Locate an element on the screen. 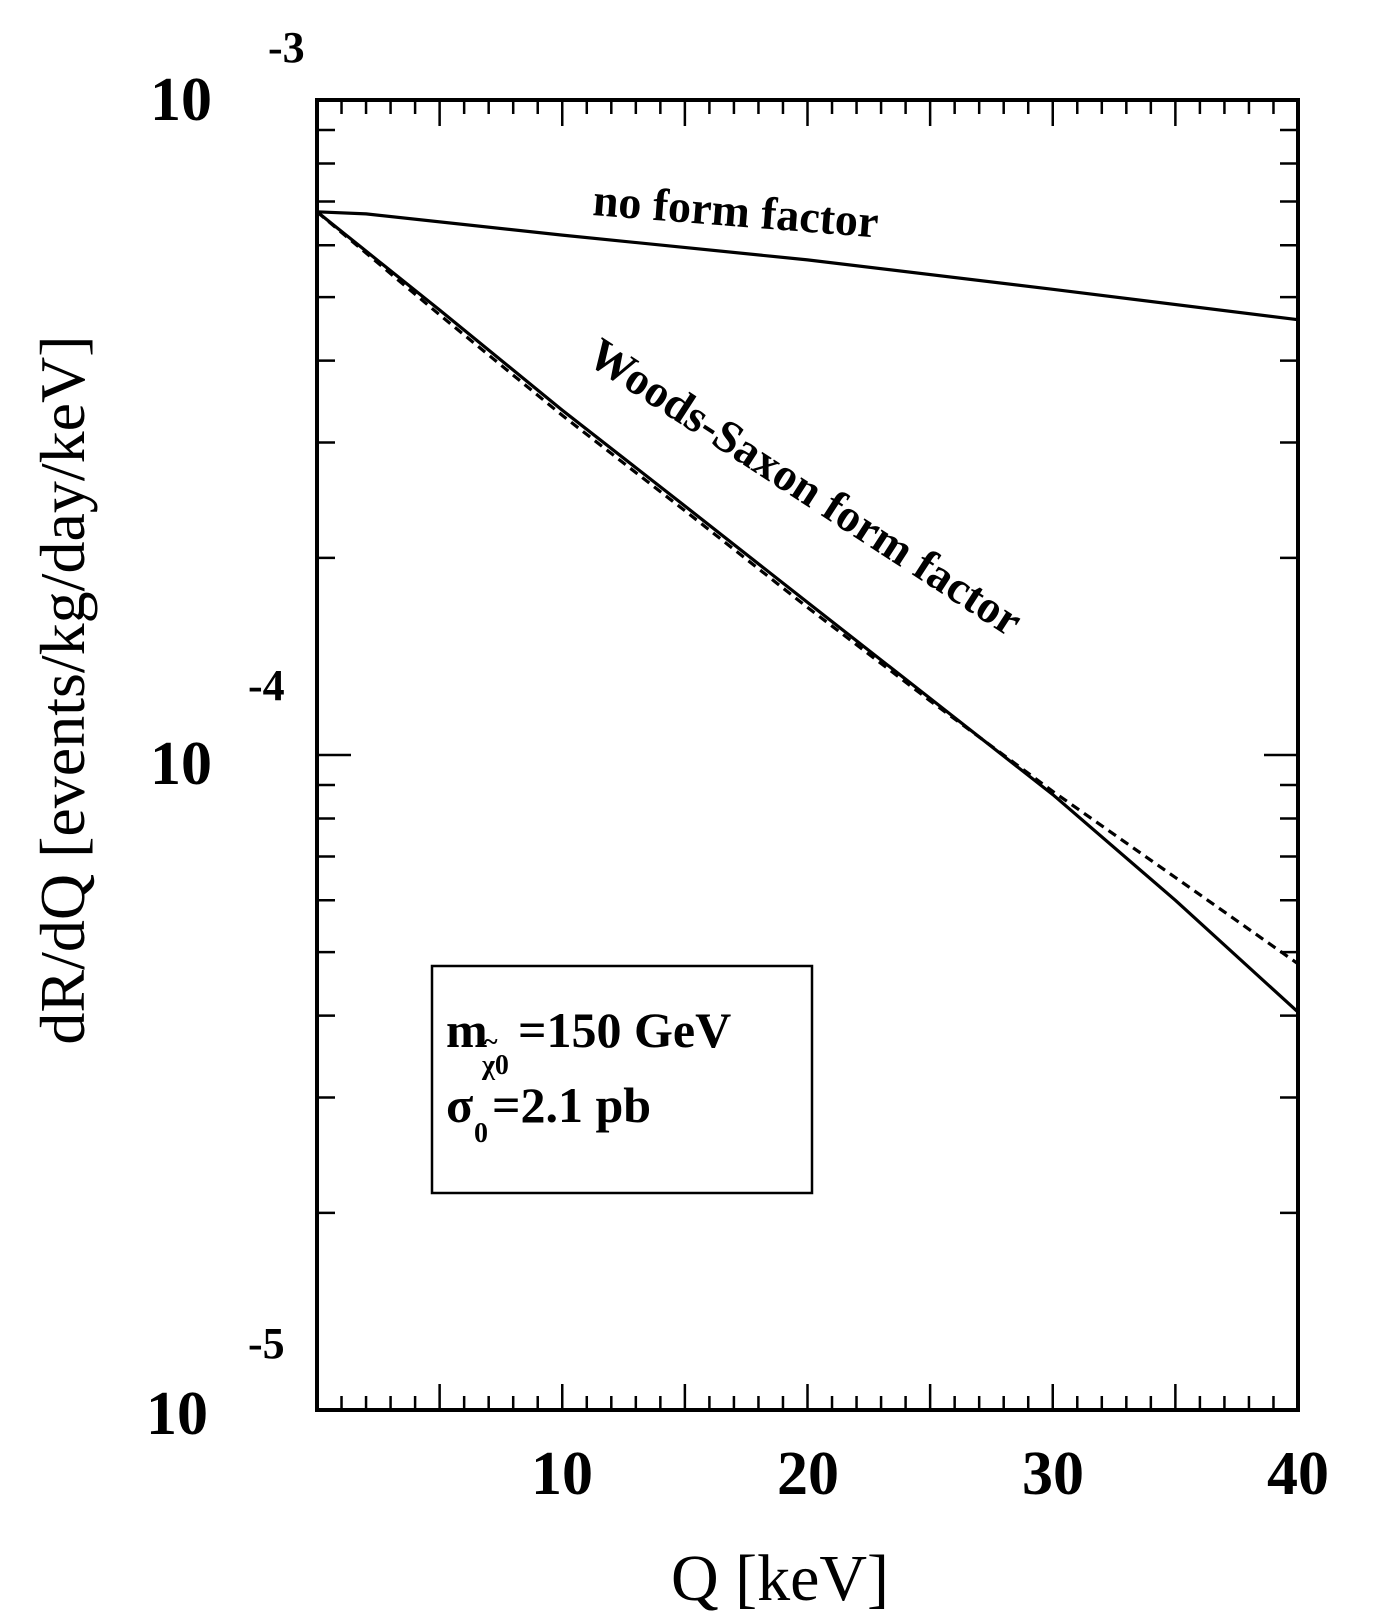 Image resolution: width=1375 pixels, height=1619 pixels. y-axis-title: dR/dQ [events/kg/day/keV] is located at coordinates (62, 689).